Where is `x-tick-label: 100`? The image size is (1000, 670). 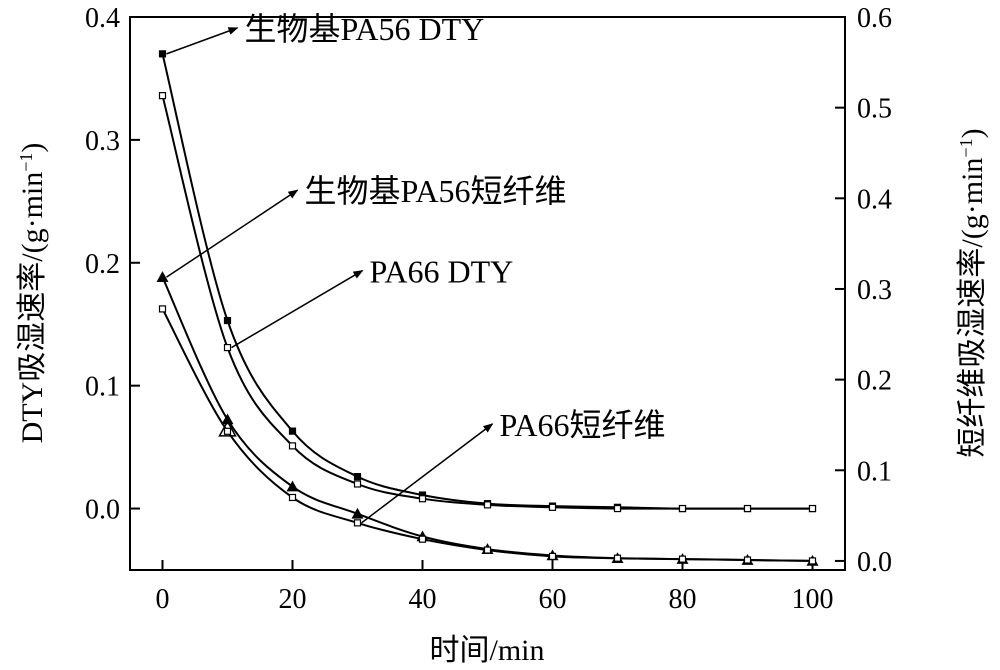
x-tick-label: 100 is located at coordinates (813, 599).